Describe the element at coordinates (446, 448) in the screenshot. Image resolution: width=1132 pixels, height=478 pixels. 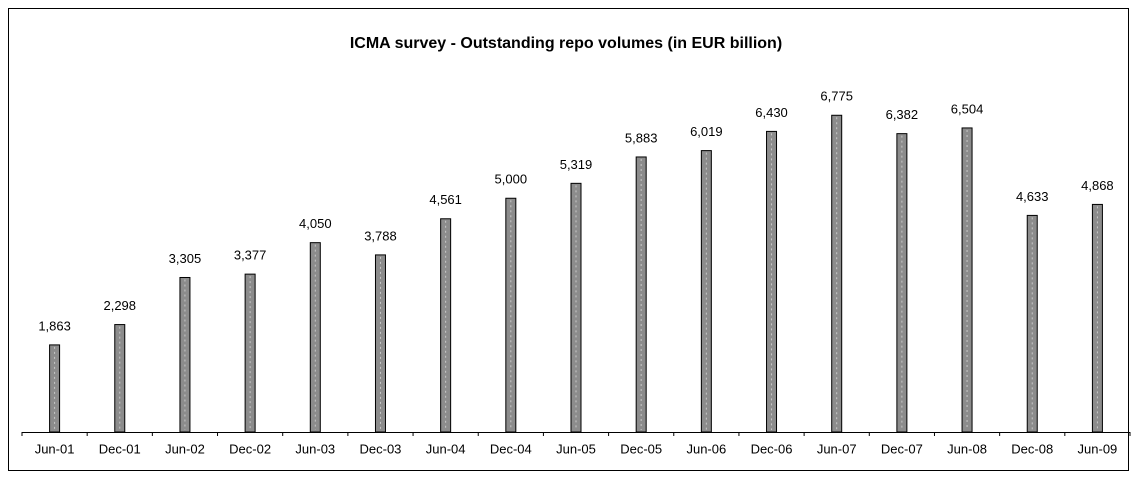
I see `x-tick-label: Jun-04` at that location.